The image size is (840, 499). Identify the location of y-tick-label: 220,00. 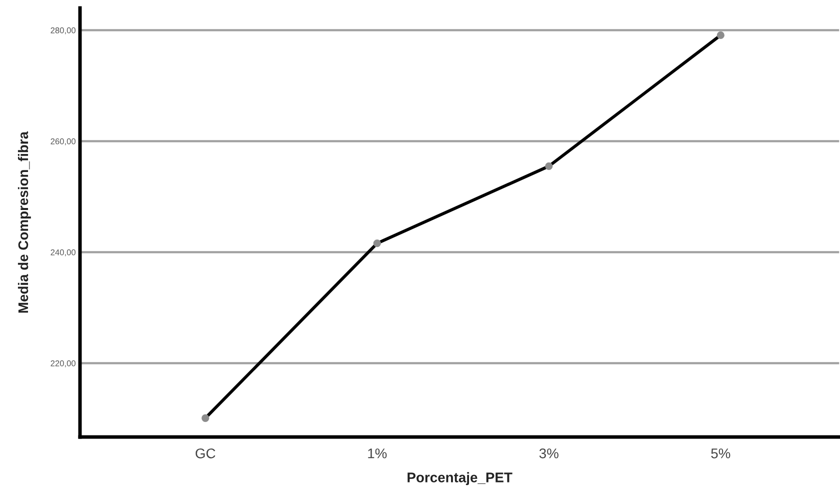
(63, 364).